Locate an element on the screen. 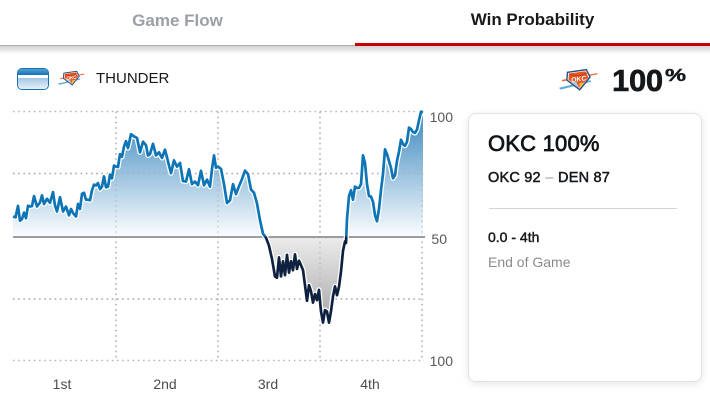  svg-text: 3rd is located at coordinates (268, 384).